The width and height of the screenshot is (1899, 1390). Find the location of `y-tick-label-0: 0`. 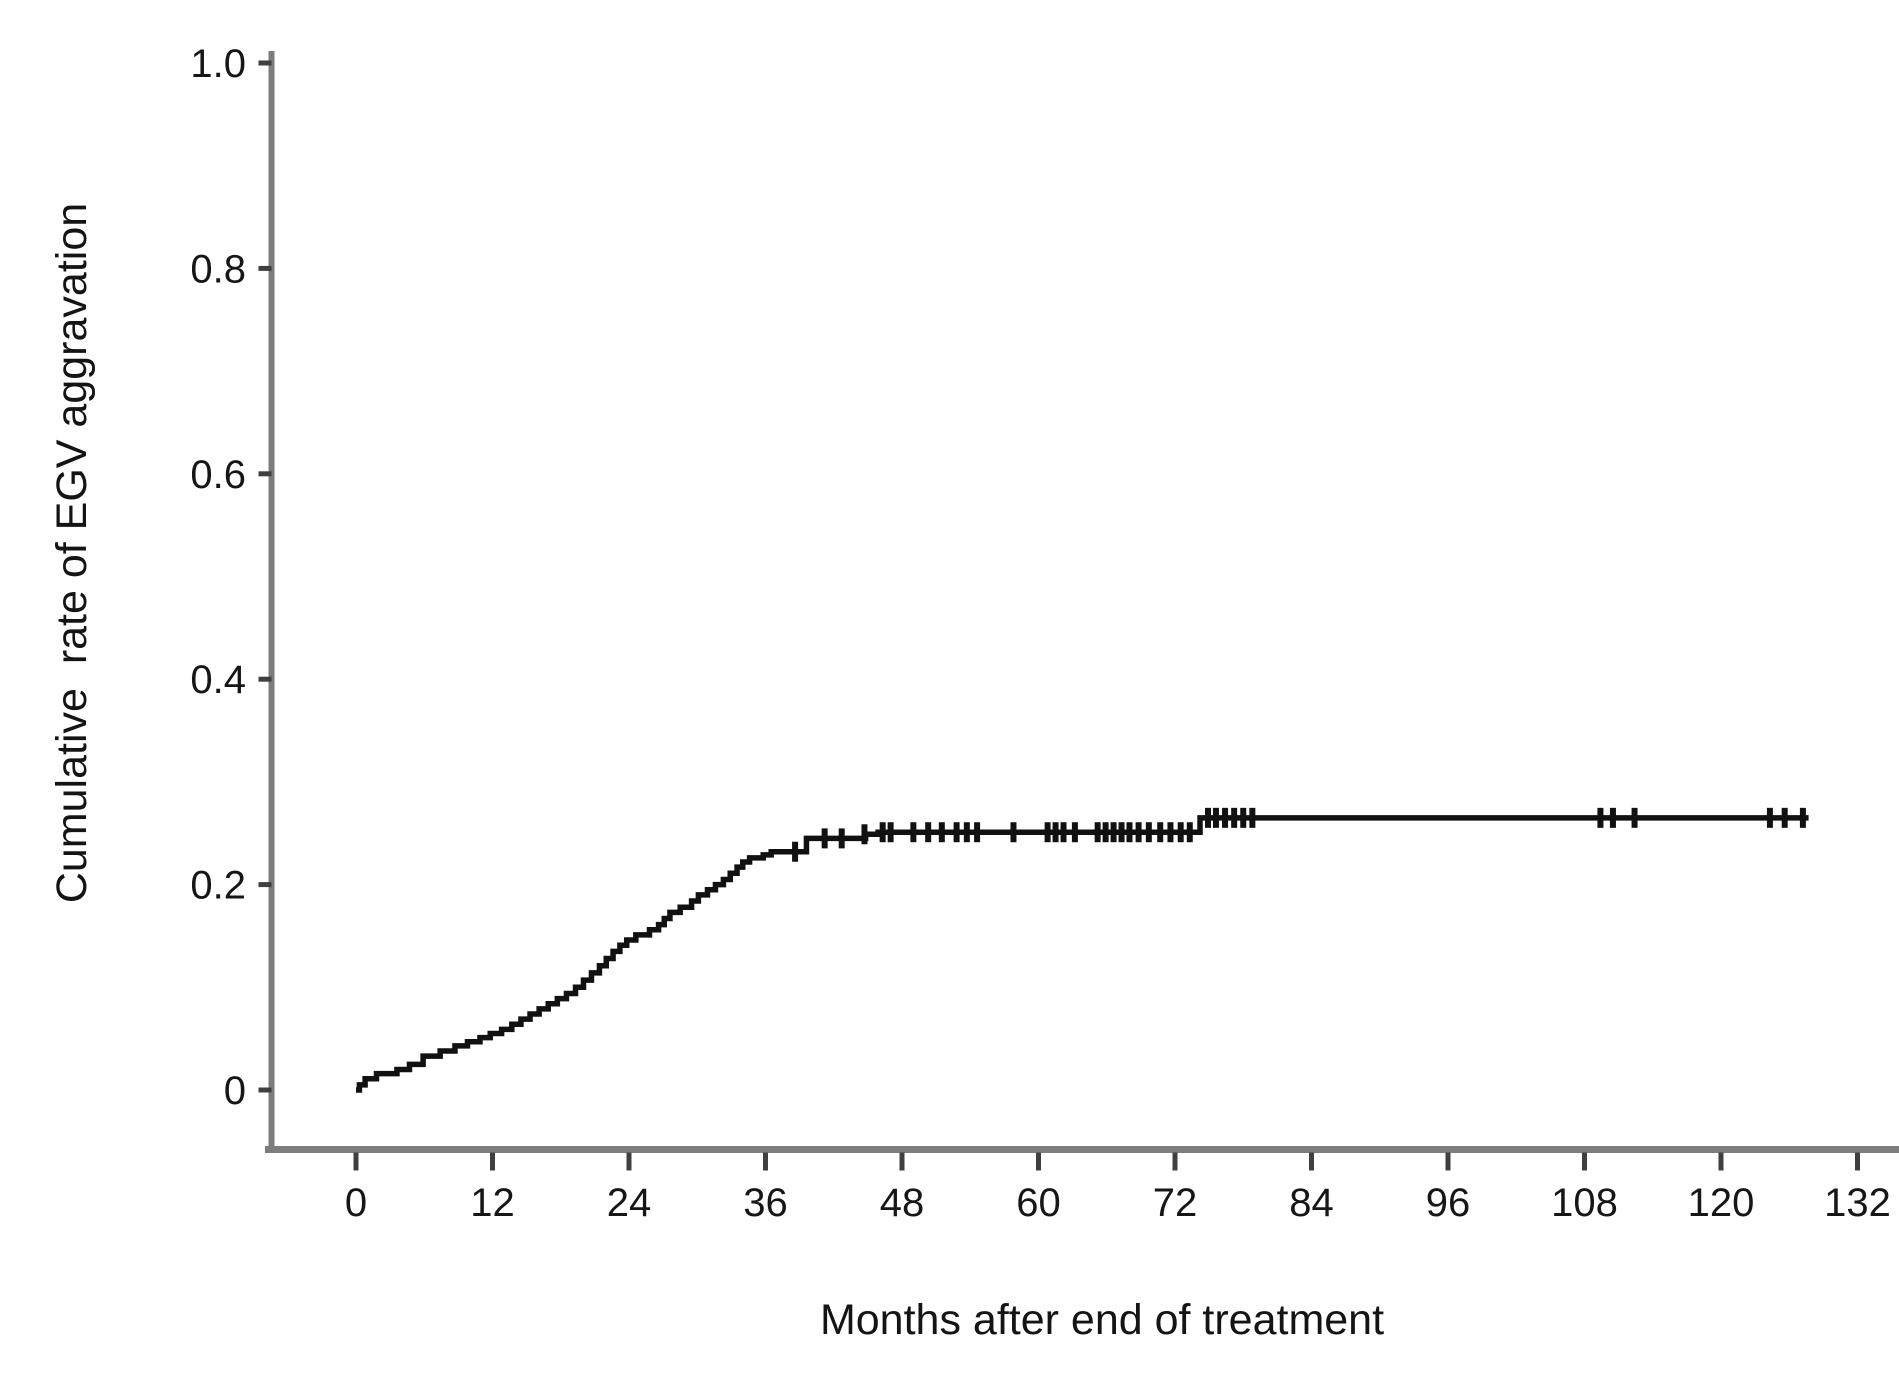

y-tick-label-0: 0 is located at coordinates (235, 1091).